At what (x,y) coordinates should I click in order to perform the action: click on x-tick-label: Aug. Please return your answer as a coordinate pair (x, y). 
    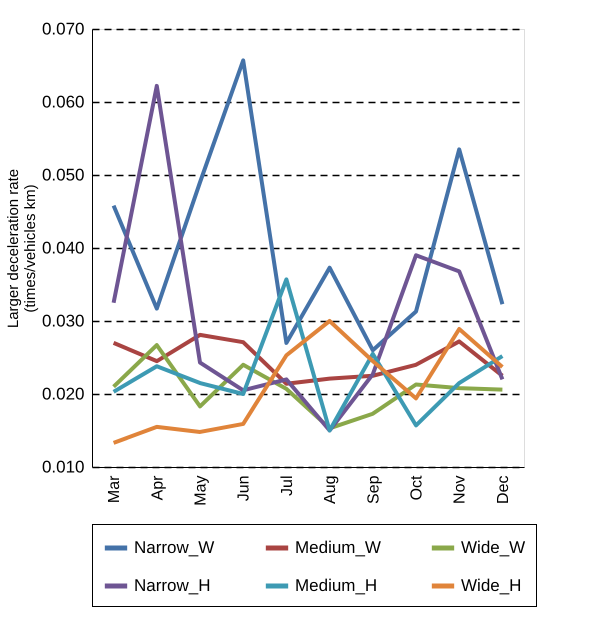
    Looking at the image, I should click on (331, 490).